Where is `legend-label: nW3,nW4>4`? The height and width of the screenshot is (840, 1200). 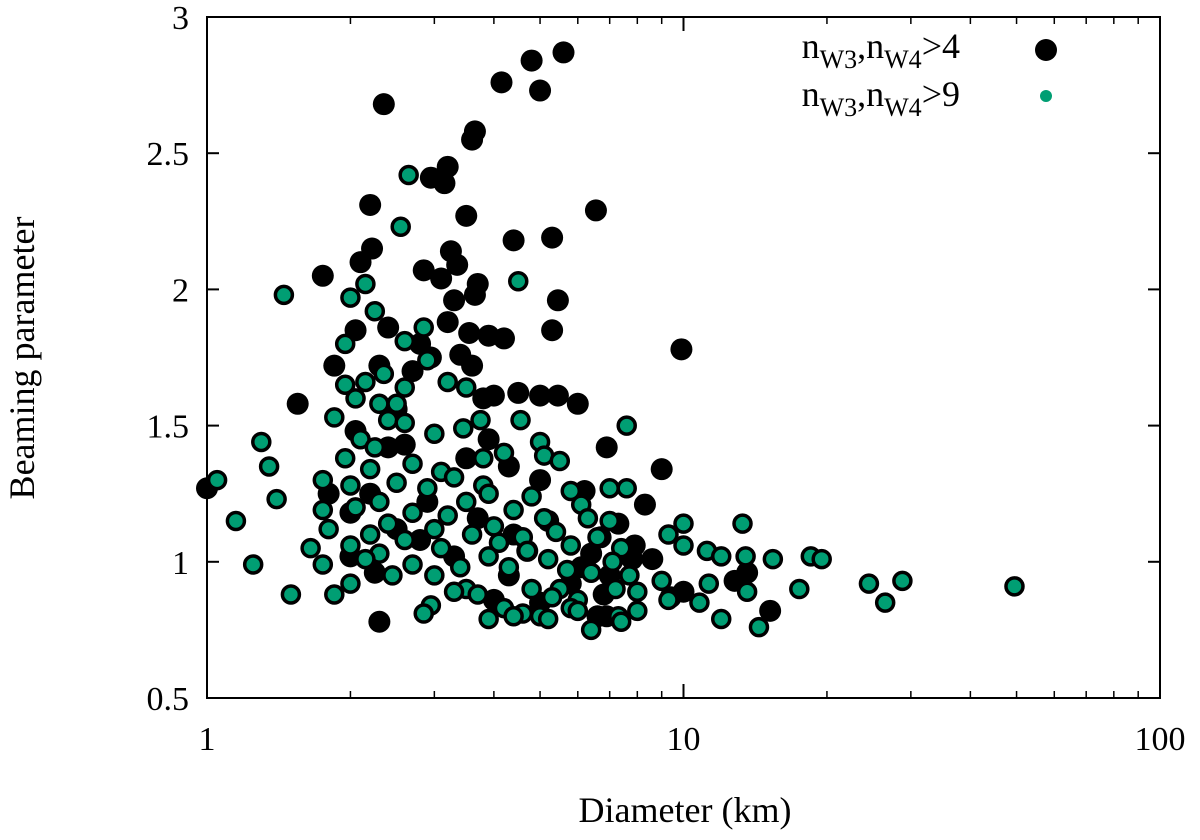
legend-label: nW3,nW4>4 is located at coordinates (881, 50).